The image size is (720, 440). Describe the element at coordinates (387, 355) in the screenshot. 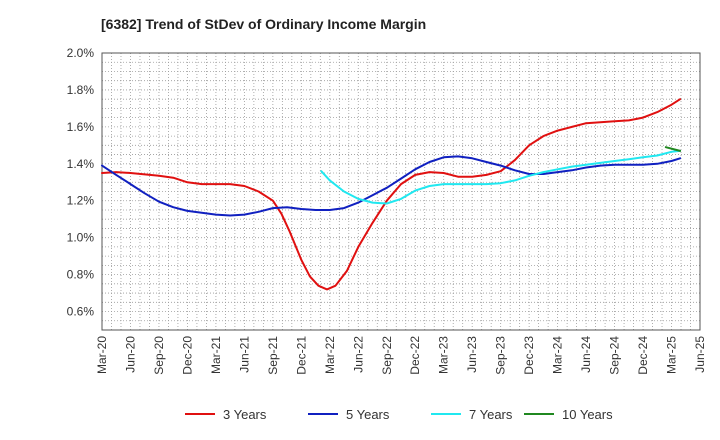

I see `x-tick-label: Sep-22` at that location.